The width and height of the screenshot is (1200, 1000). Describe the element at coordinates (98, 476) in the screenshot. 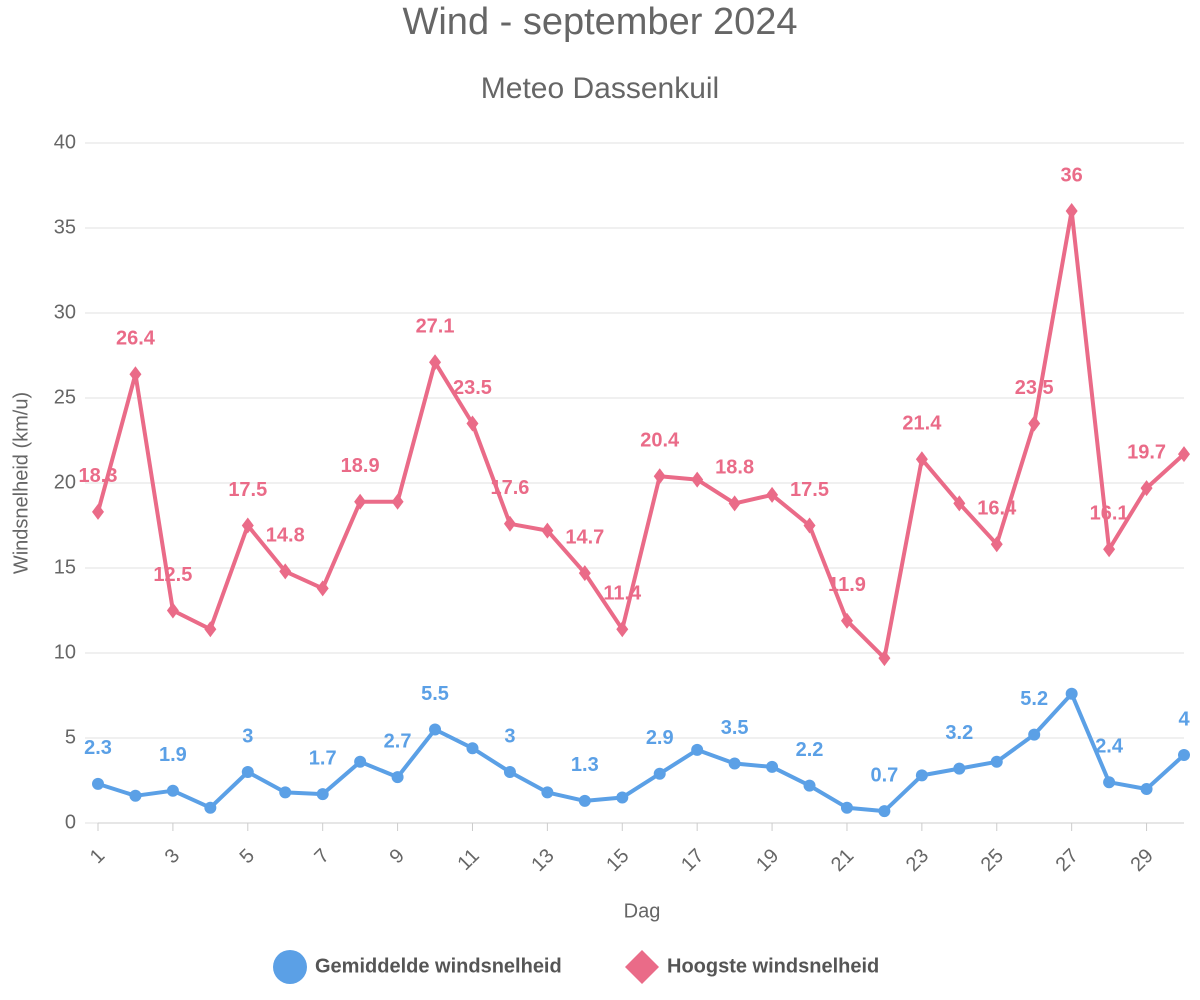

I see `data-label: 18.3` at that location.